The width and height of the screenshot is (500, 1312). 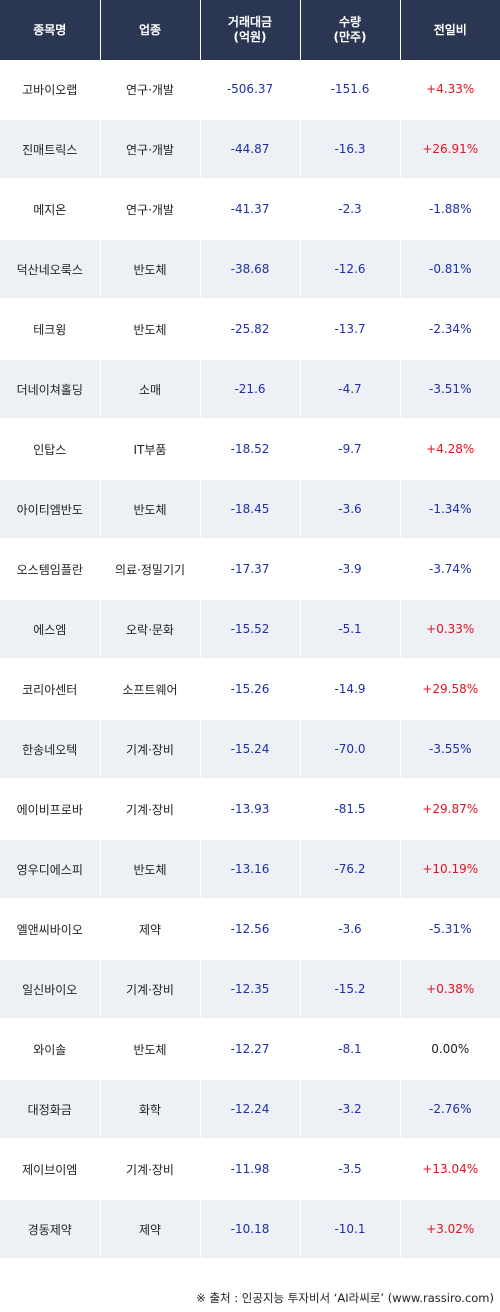 I want to click on cell-amount: -12.24, so click(x=250, y=1109).